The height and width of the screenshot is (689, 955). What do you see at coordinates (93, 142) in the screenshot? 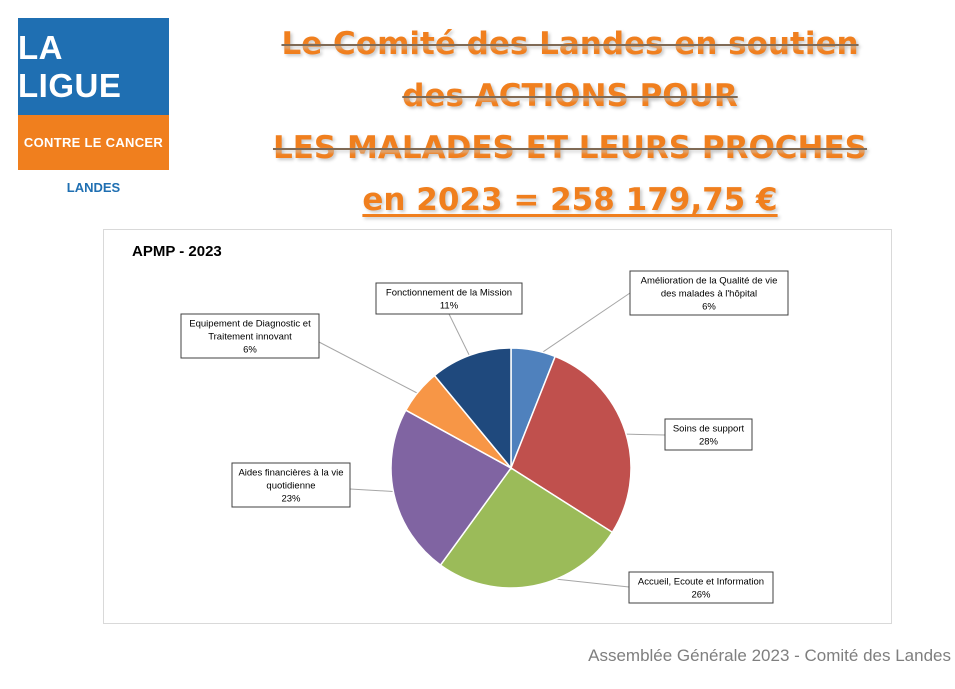
I see `logo-bottom-text: CONTRE LE CANCER` at bounding box center [93, 142].